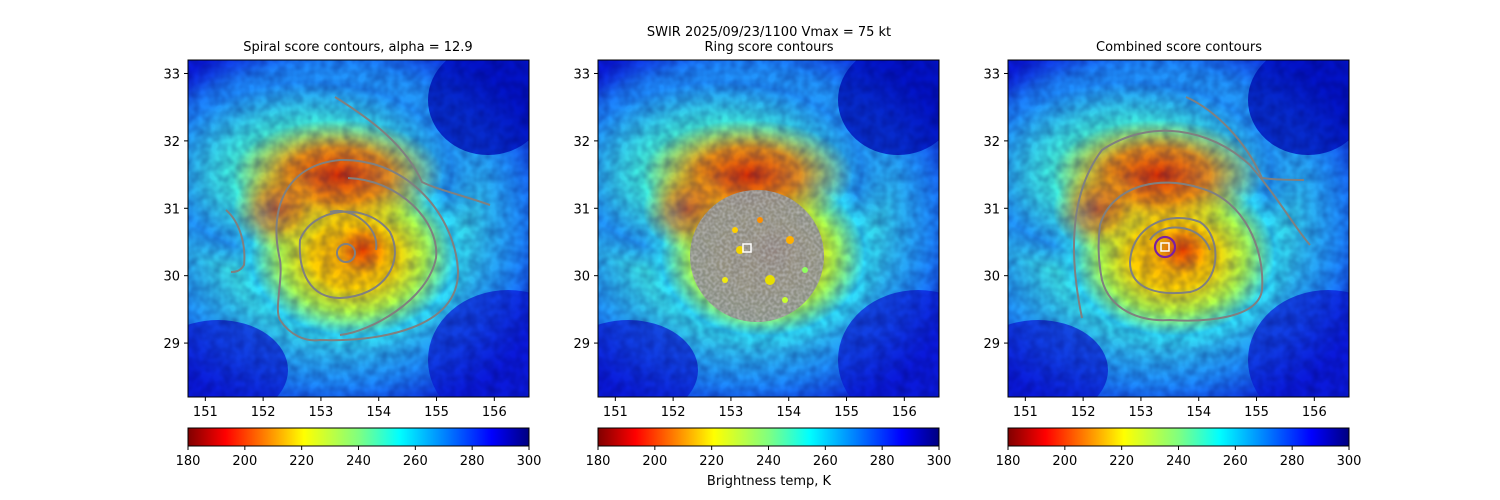 Image resolution: width=1500 pixels, height=500 pixels. What do you see at coordinates (769, 32) in the screenshot?
I see `figure-suptitle: SWIR 2025/09/23/1100 Vmax = 75 kt` at bounding box center [769, 32].